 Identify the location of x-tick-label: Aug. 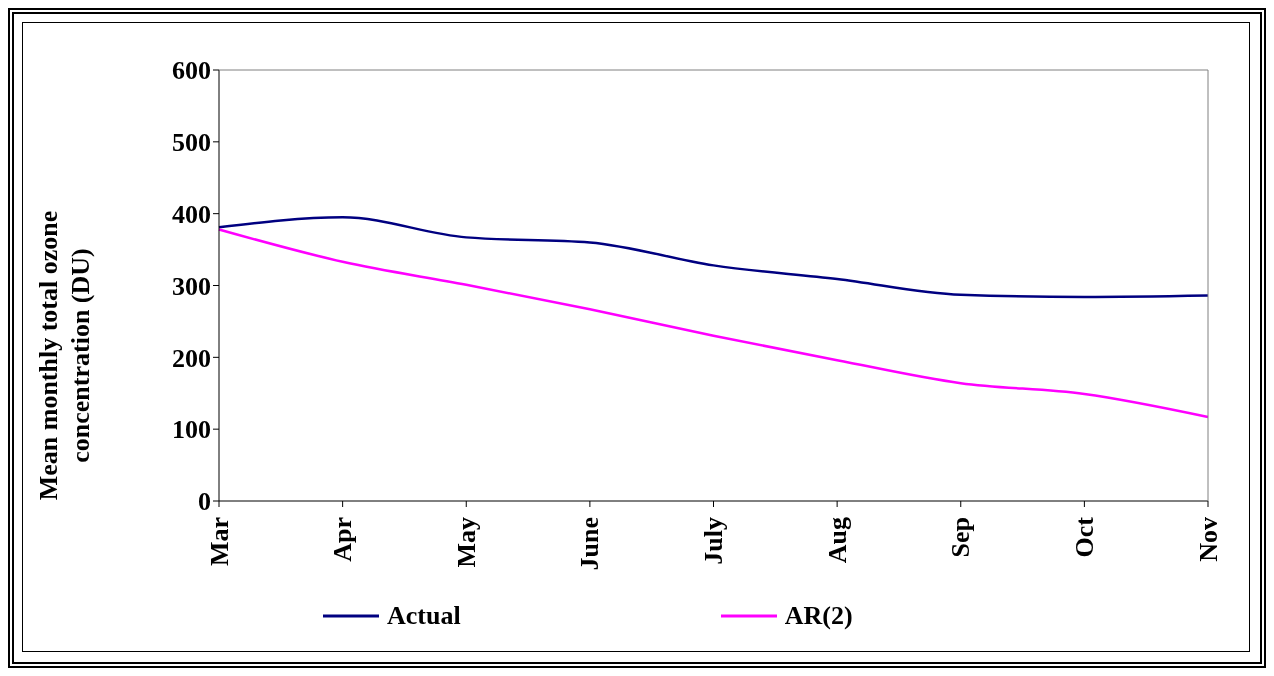
(837, 540).